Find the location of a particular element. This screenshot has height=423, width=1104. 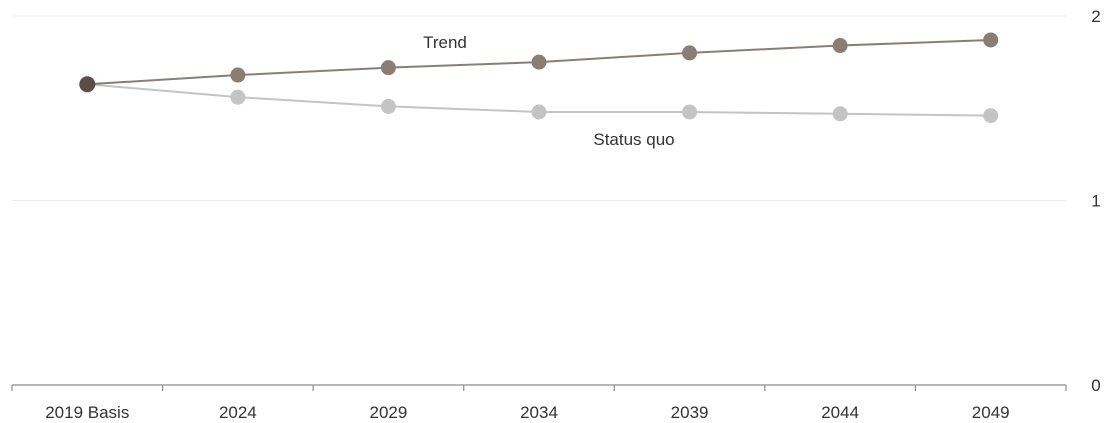

series-status-quo is located at coordinates (543, 103).